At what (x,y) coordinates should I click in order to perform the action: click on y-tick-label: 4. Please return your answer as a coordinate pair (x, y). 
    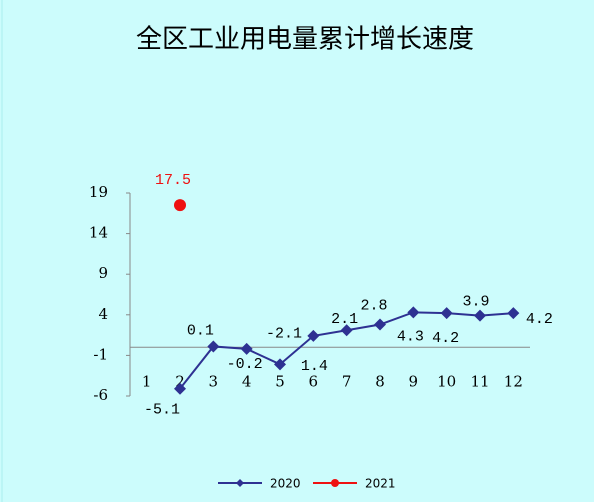
    Looking at the image, I should click on (103, 314).